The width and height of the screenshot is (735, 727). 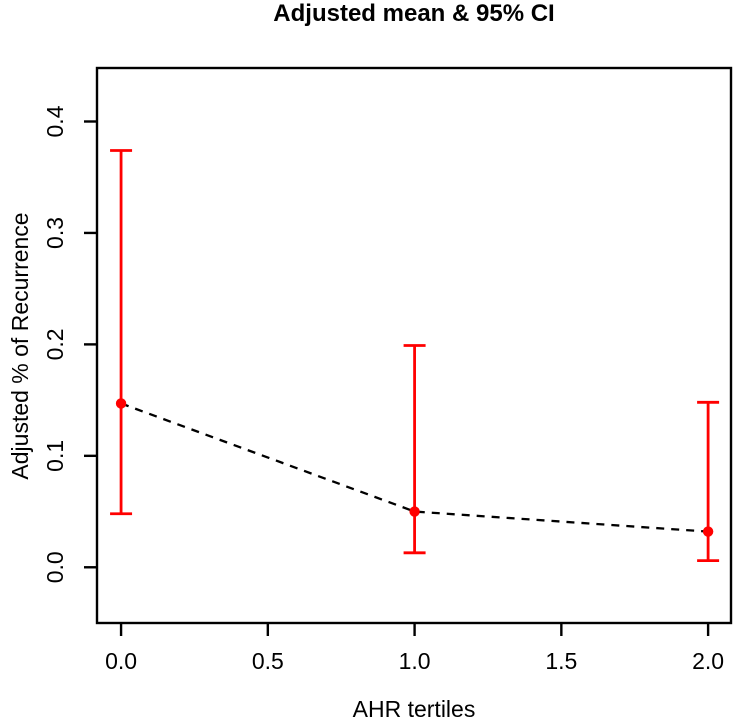 What do you see at coordinates (20, 345) in the screenshot?
I see `y-axis-label: Adjusted % of Recurrence` at bounding box center [20, 345].